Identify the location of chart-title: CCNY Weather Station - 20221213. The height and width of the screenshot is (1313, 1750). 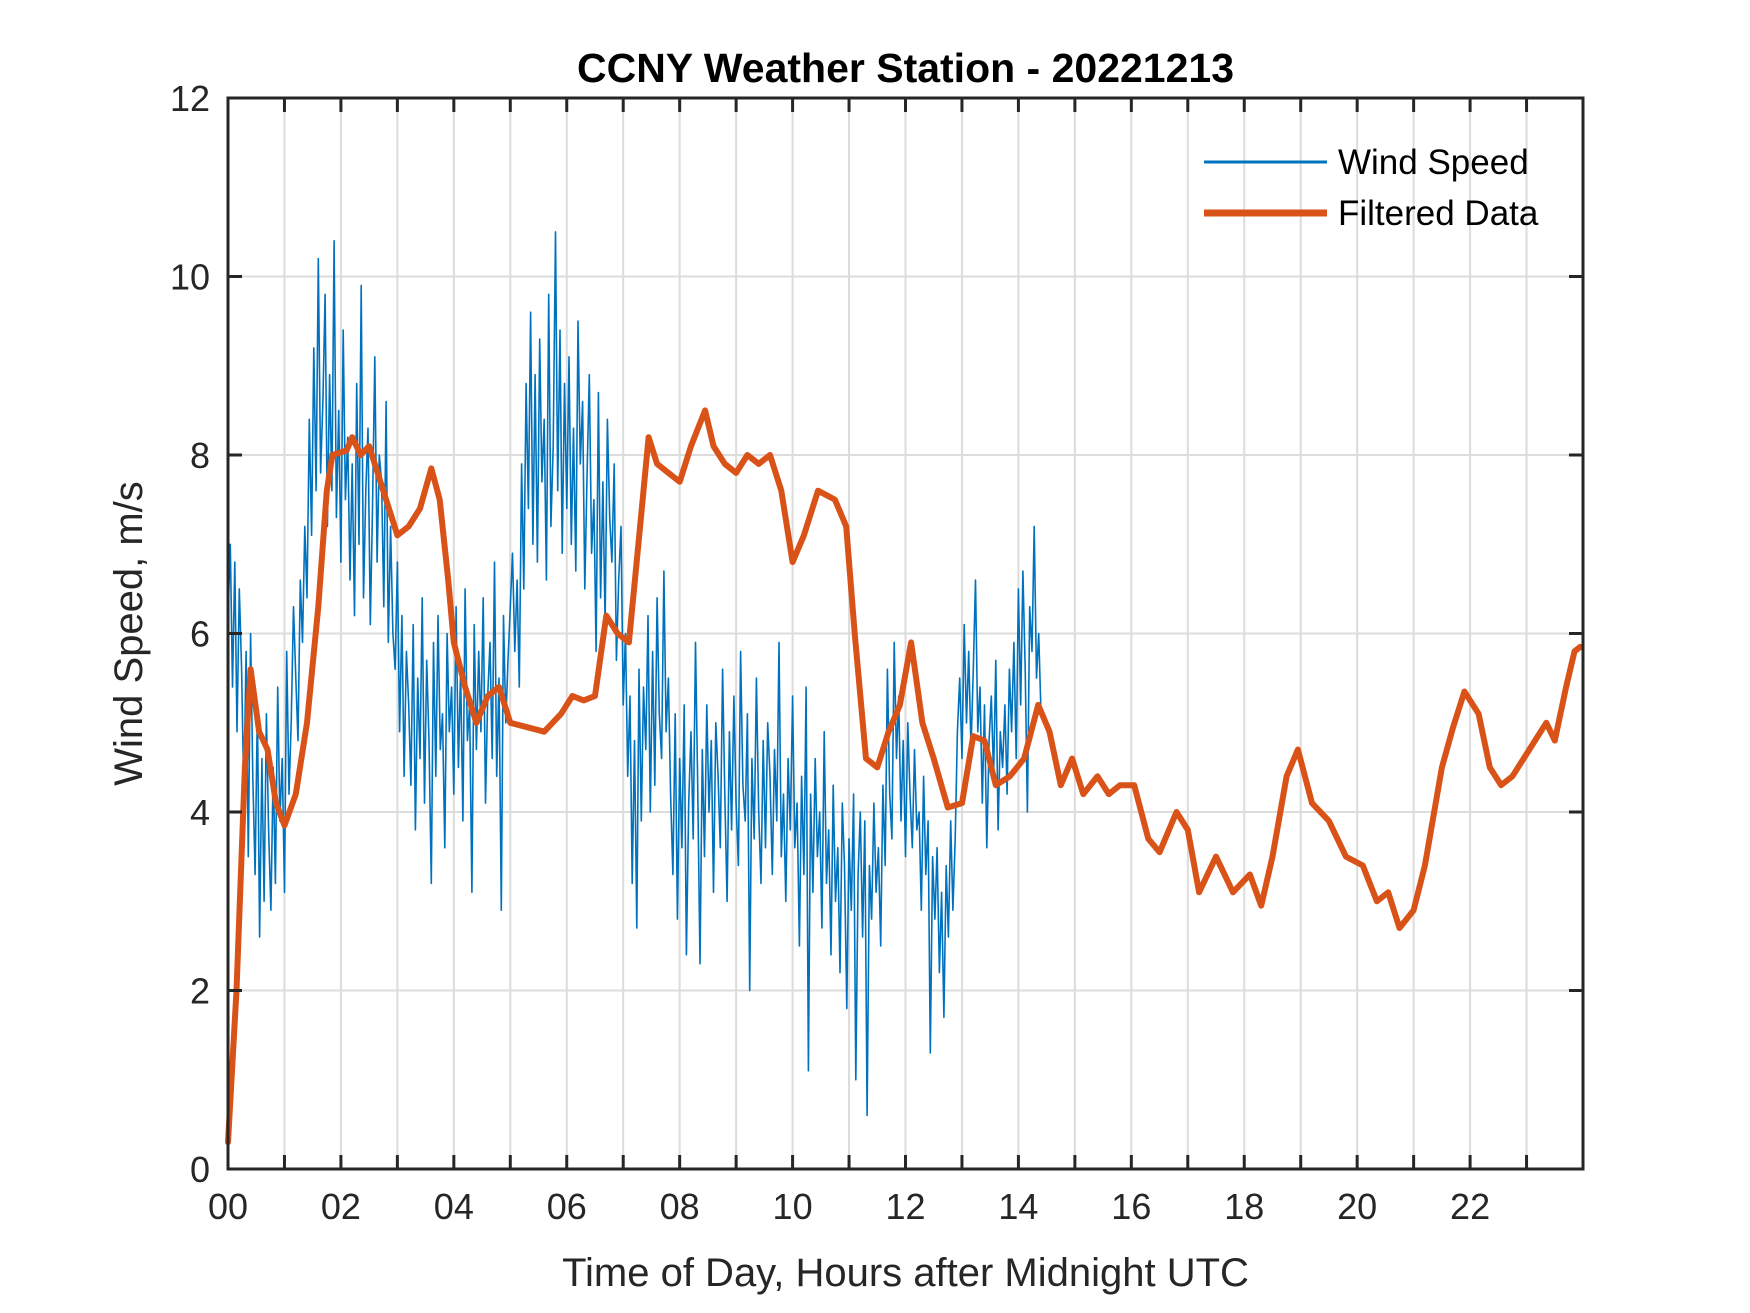
(905, 68).